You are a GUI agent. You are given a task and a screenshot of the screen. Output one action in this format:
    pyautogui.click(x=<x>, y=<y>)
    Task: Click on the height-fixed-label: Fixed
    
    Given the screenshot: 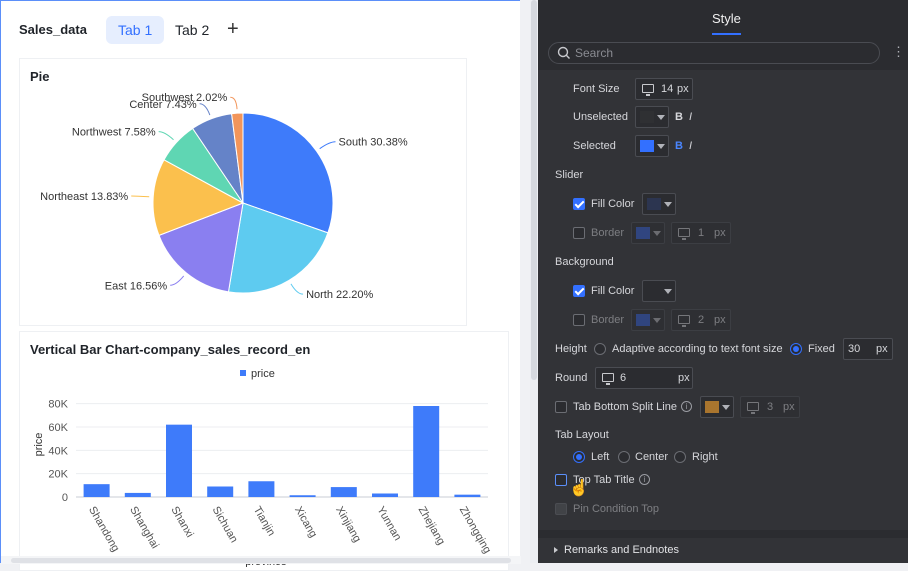 What is the action you would take?
    pyautogui.click(x=821, y=349)
    